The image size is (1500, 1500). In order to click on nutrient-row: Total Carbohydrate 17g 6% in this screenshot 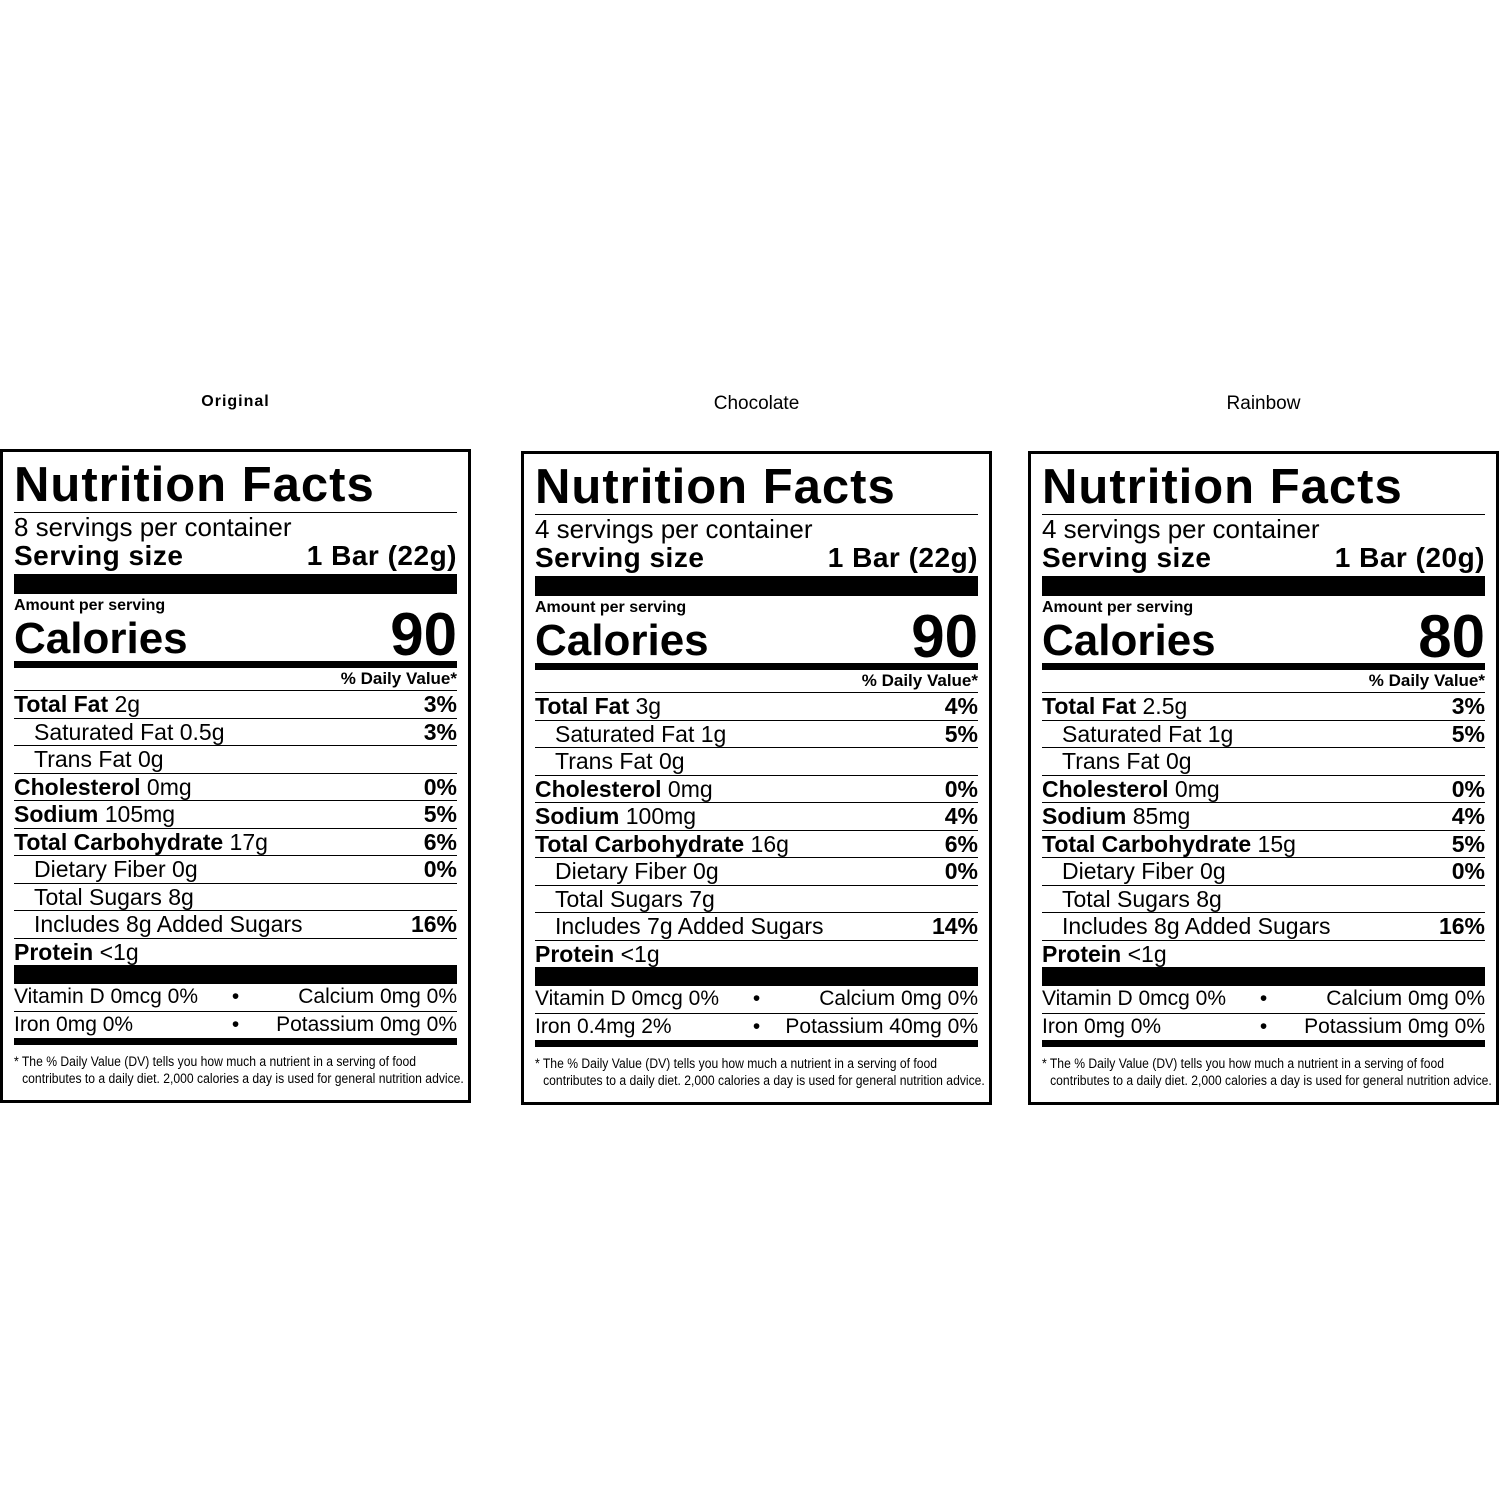, I will do `click(235, 841)`.